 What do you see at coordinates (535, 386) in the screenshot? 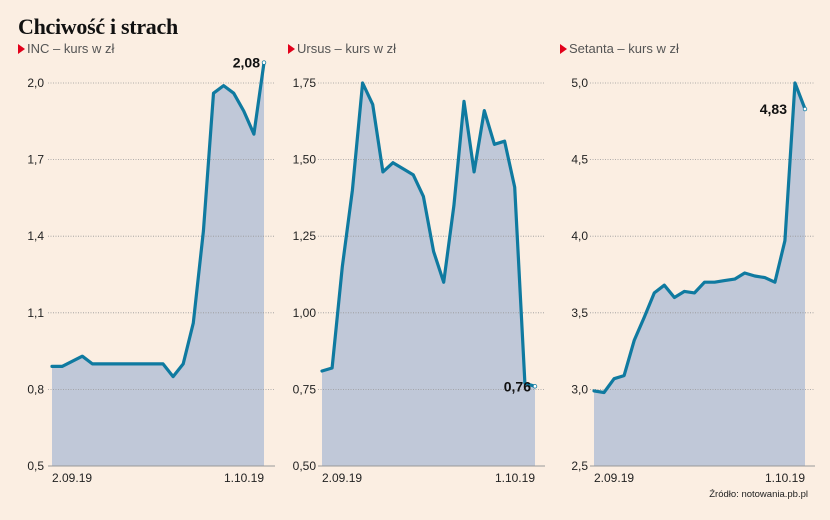
I see `ursus-last-point-marker` at bounding box center [535, 386].